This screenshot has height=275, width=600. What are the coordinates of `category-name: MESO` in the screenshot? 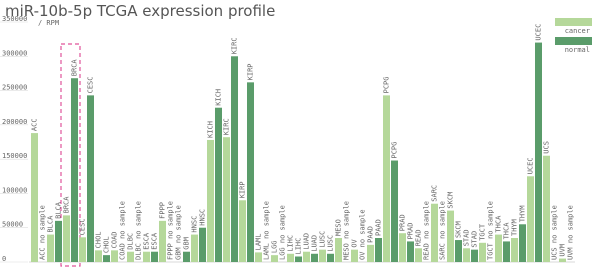 It's located at (347, 251).